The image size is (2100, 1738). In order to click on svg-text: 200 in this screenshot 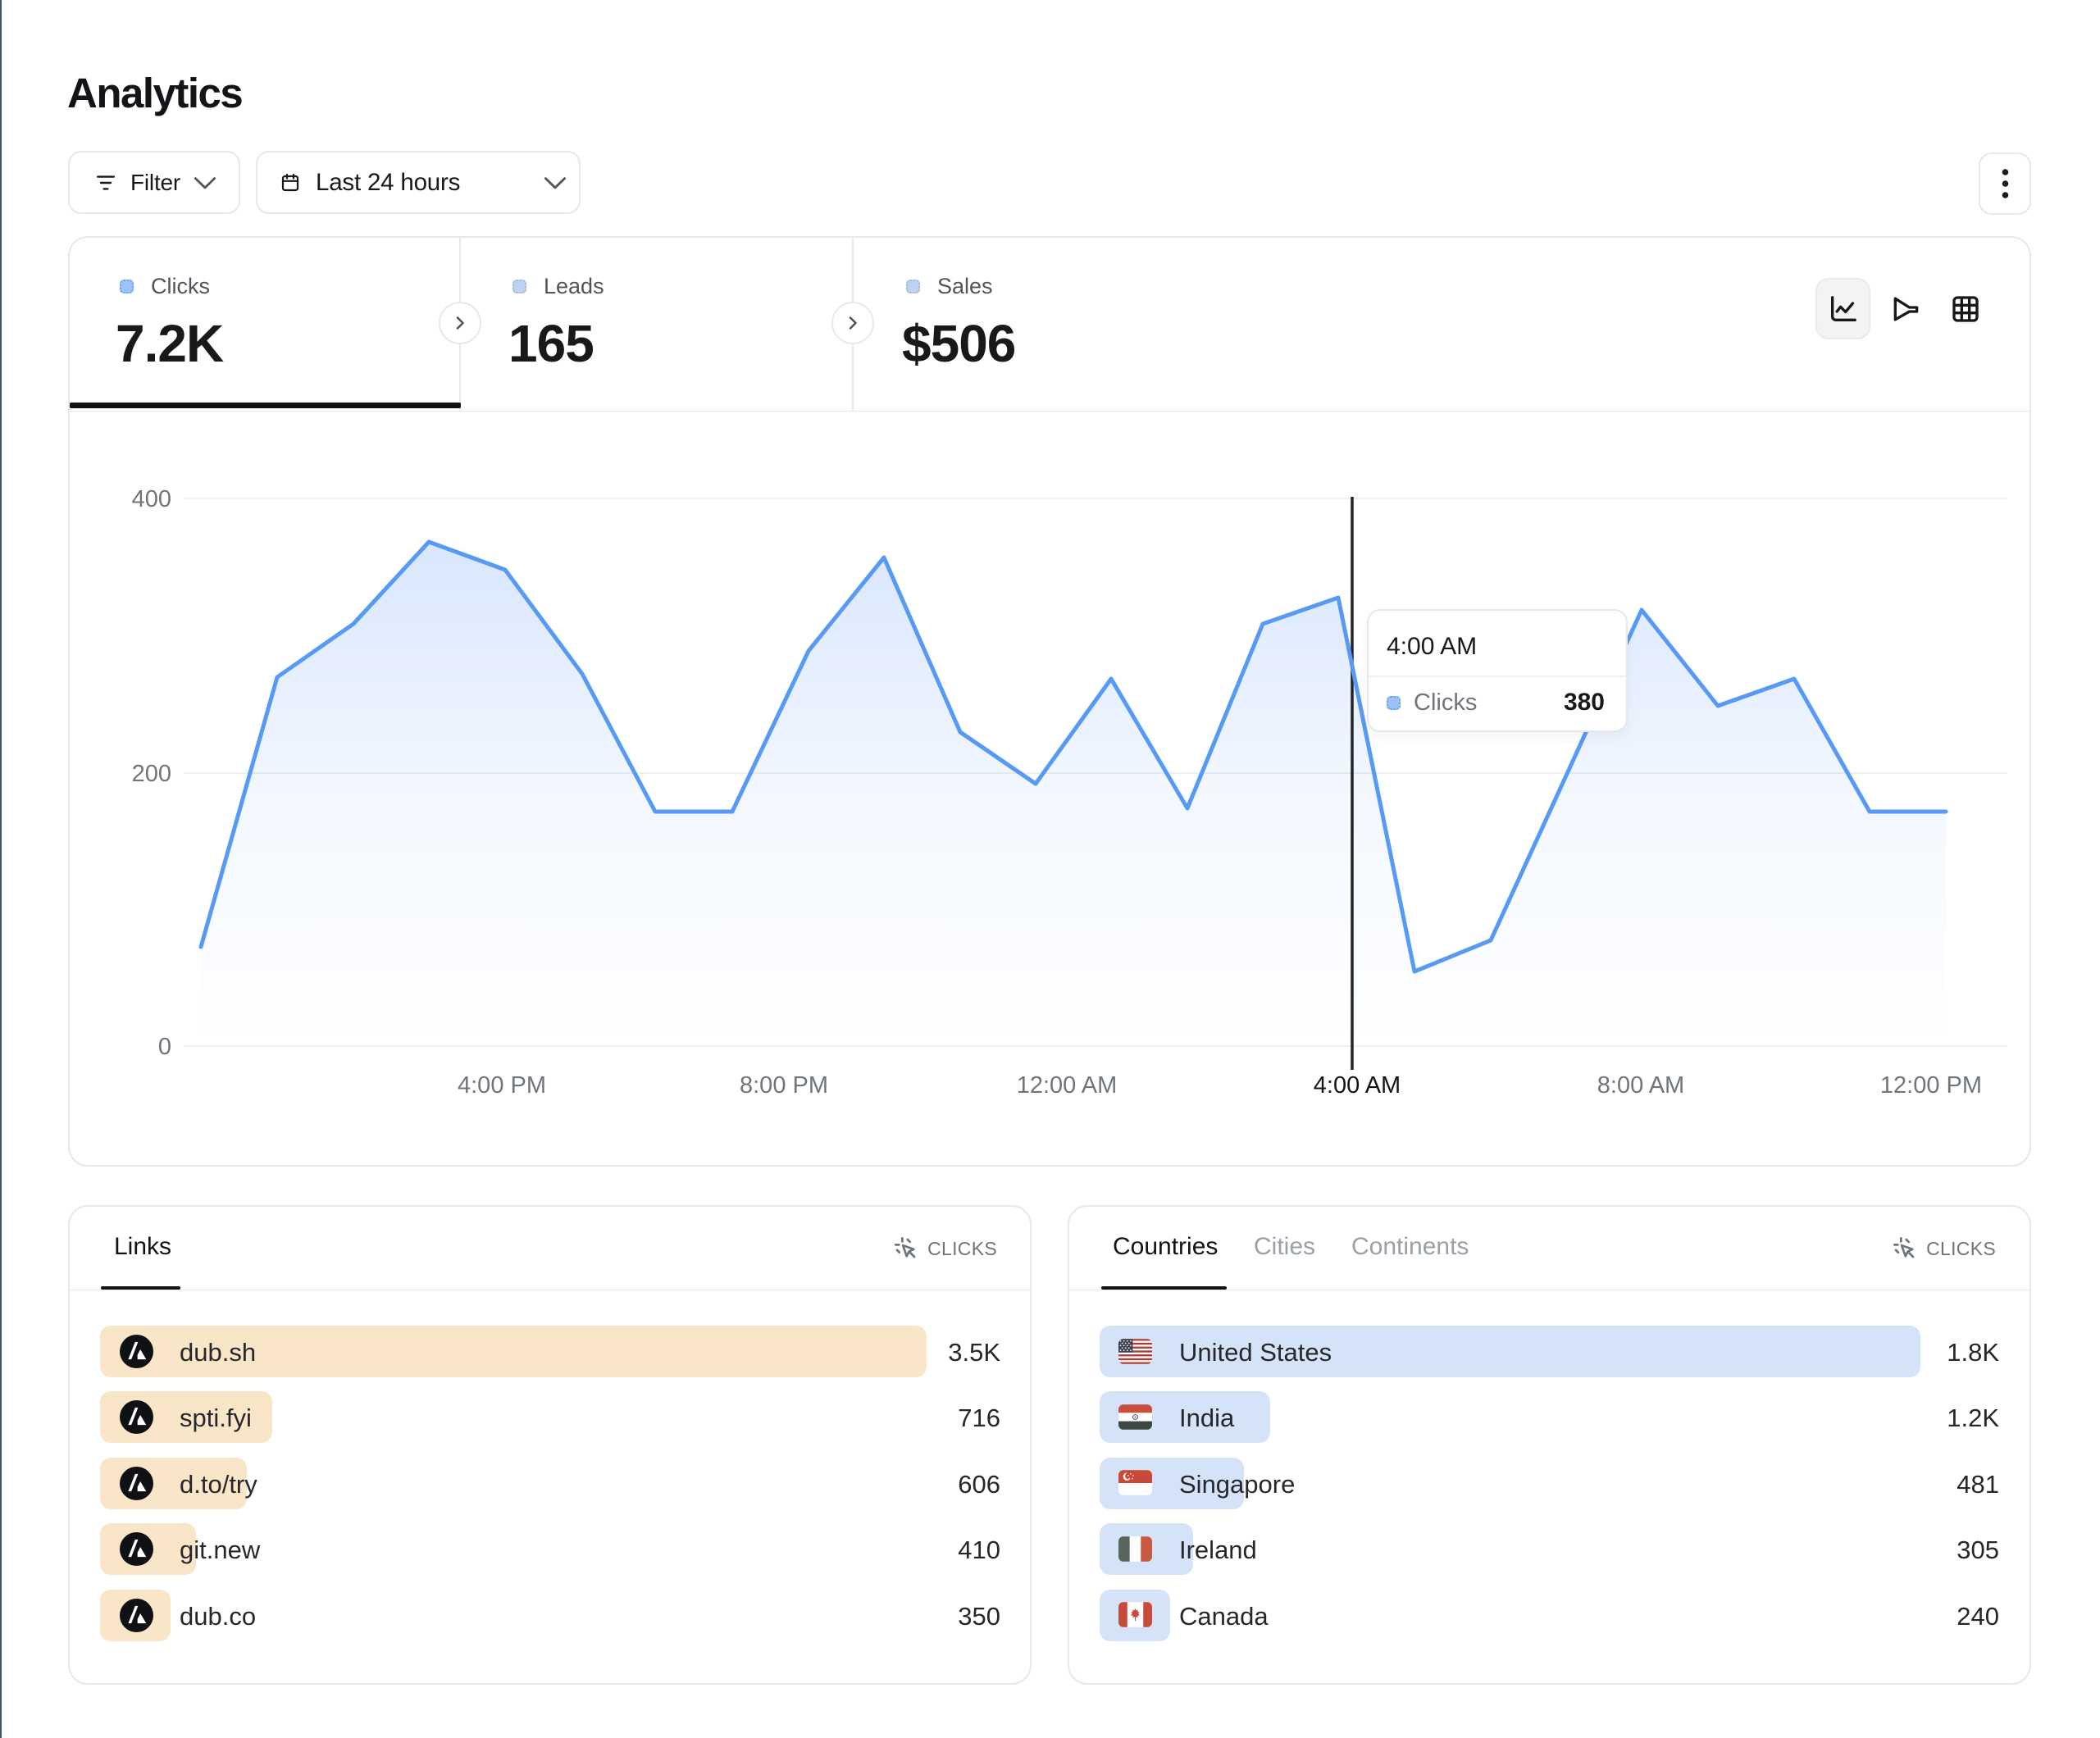, I will do `click(151, 774)`.